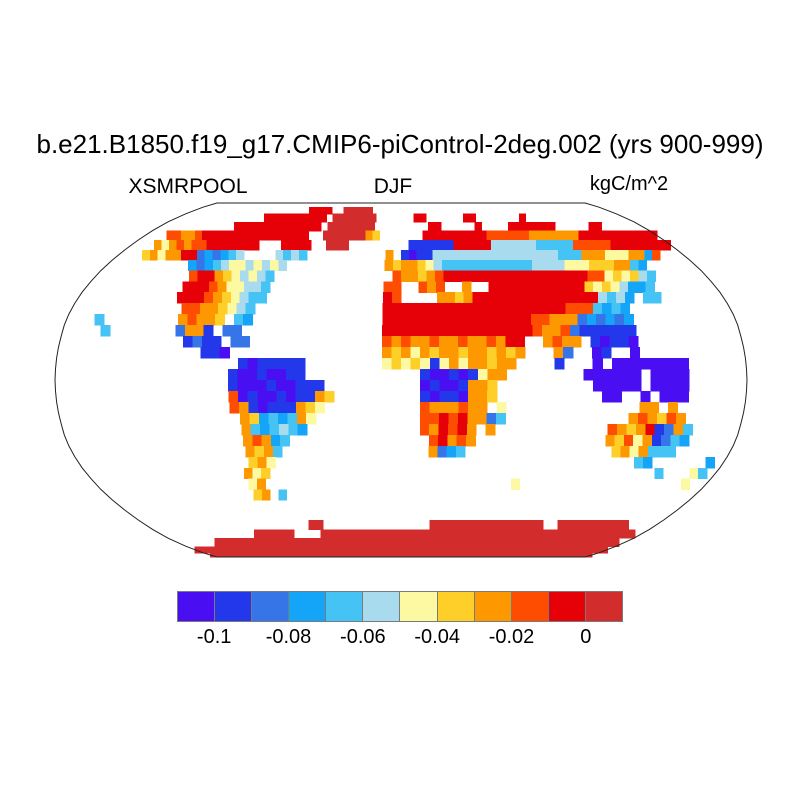 This screenshot has width=800, height=800. What do you see at coordinates (363, 637) in the screenshot?
I see `colorbar-tick-label: -0.06` at bounding box center [363, 637].